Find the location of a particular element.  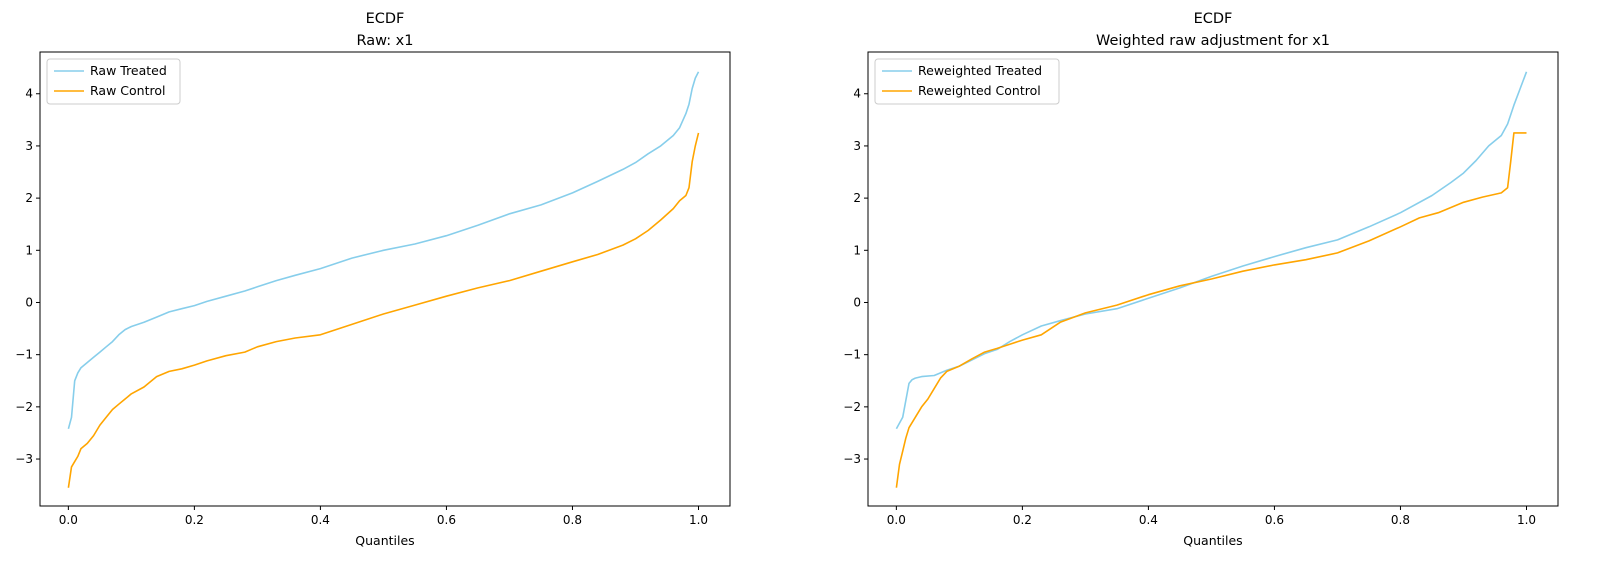

legend-label-reweighted-treated: Reweighted Treated is located at coordinates (980, 70).